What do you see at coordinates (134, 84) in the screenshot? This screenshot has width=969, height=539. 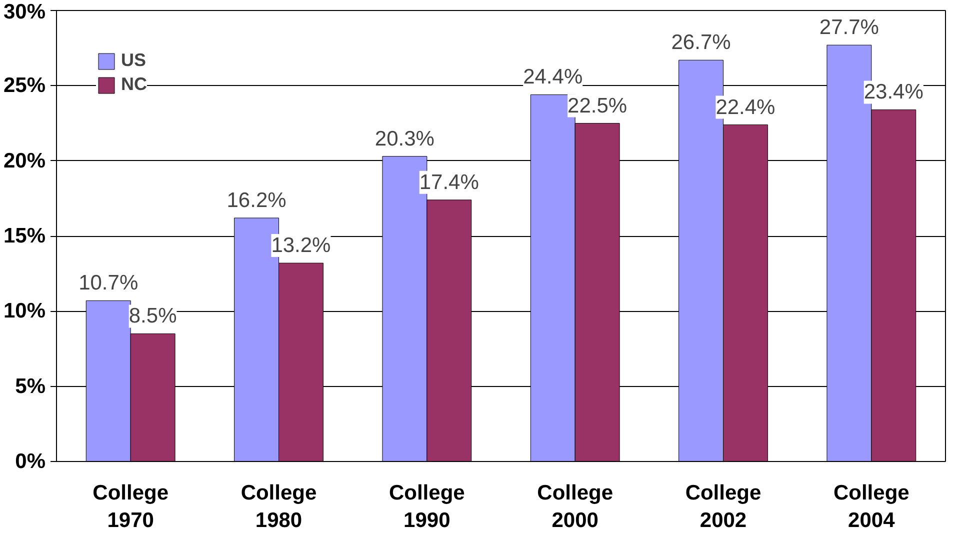 I see `legend-label: NC` at bounding box center [134, 84].